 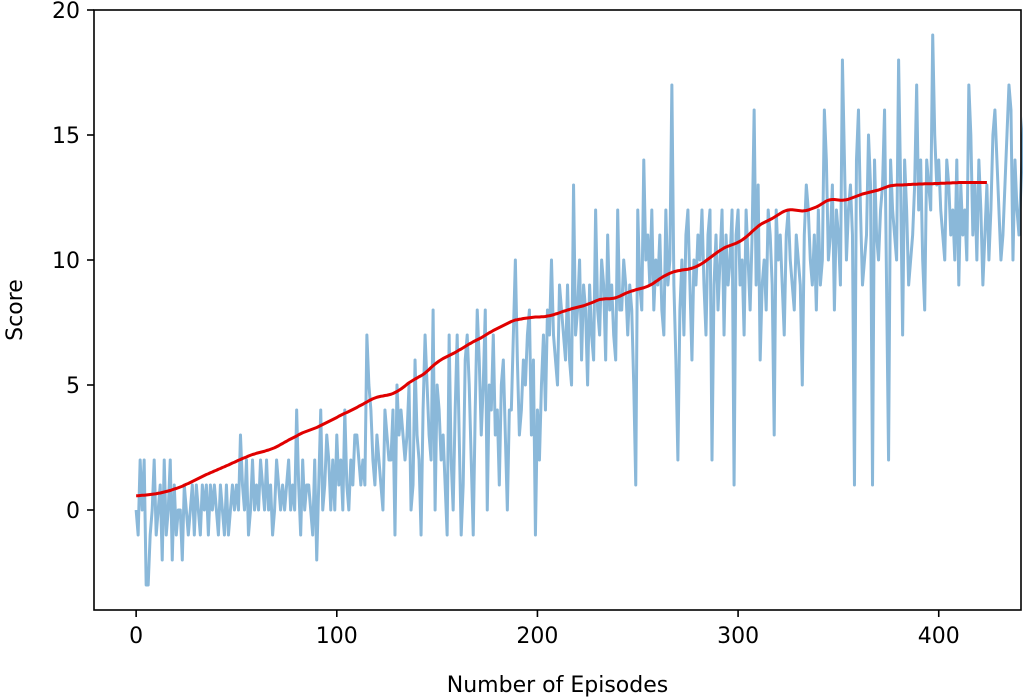 What do you see at coordinates (66, 261) in the screenshot?
I see `y-tick-label: 10` at bounding box center [66, 261].